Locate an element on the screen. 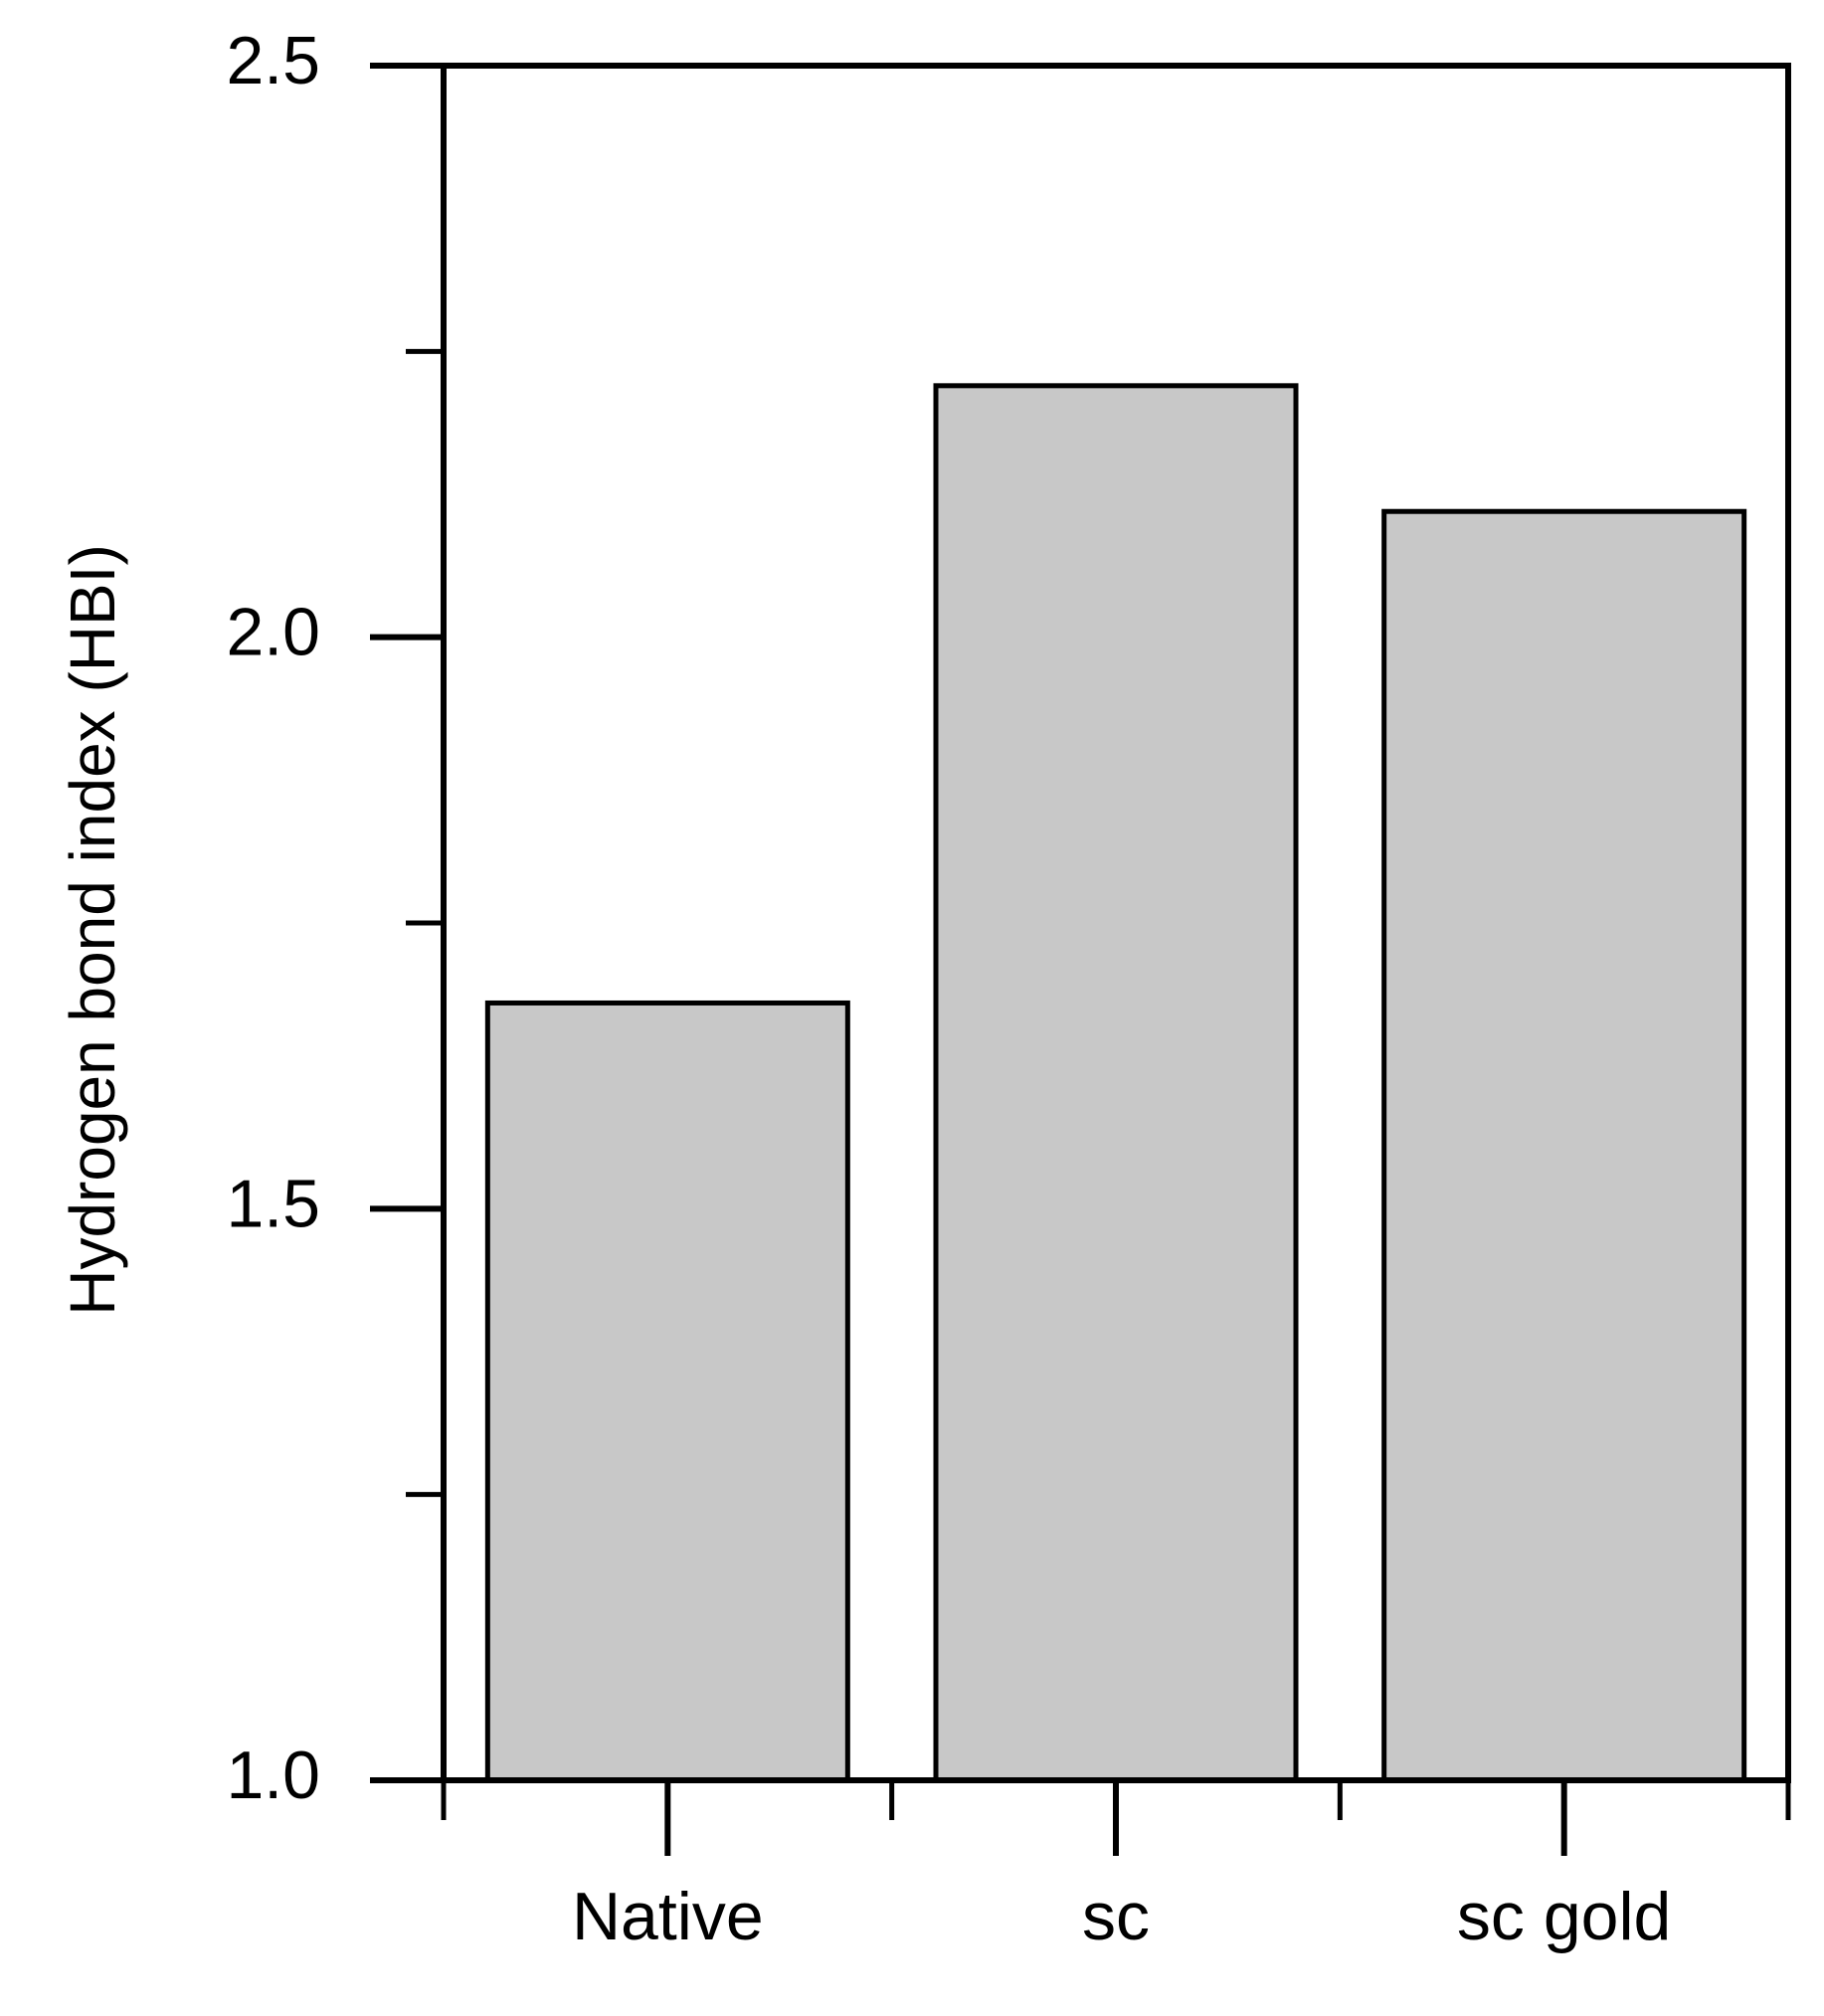  x-axis-tick-labels: Native sc sc gold is located at coordinates (1121, 1916).